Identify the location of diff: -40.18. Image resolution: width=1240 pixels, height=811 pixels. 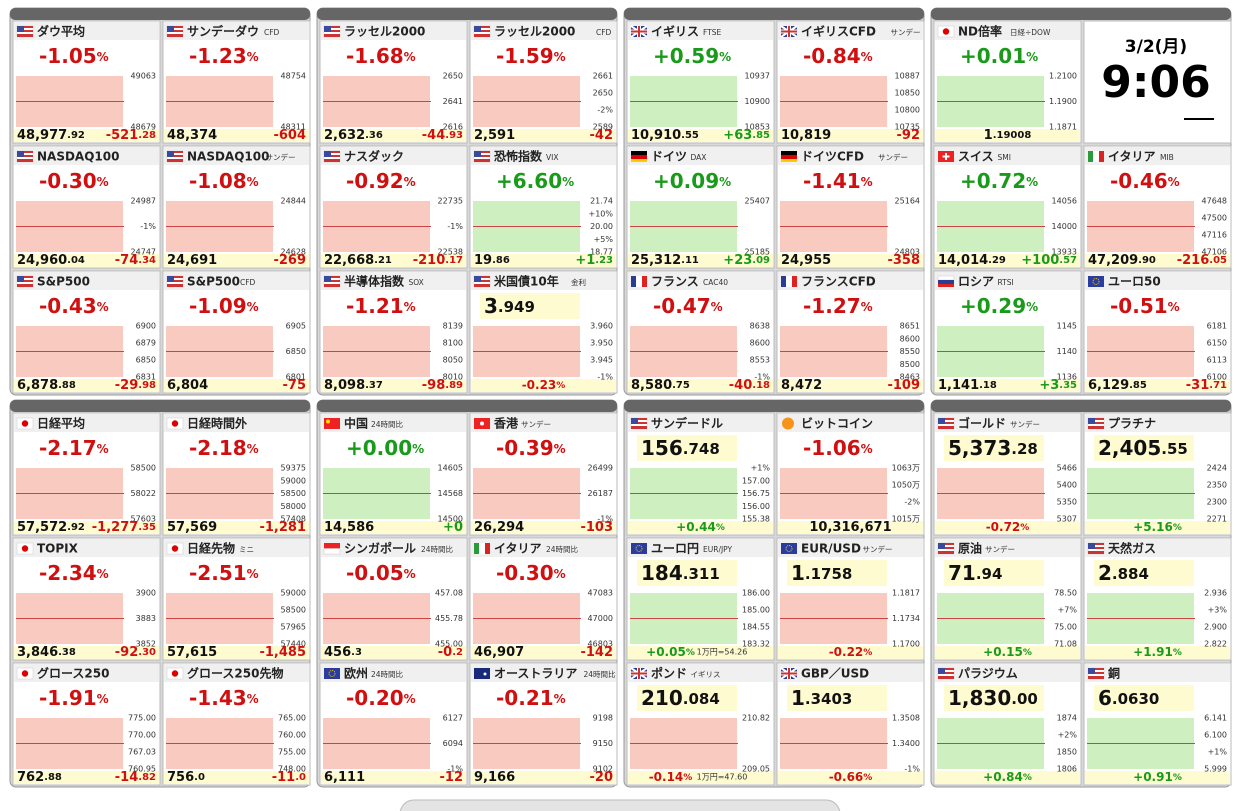
(749, 385).